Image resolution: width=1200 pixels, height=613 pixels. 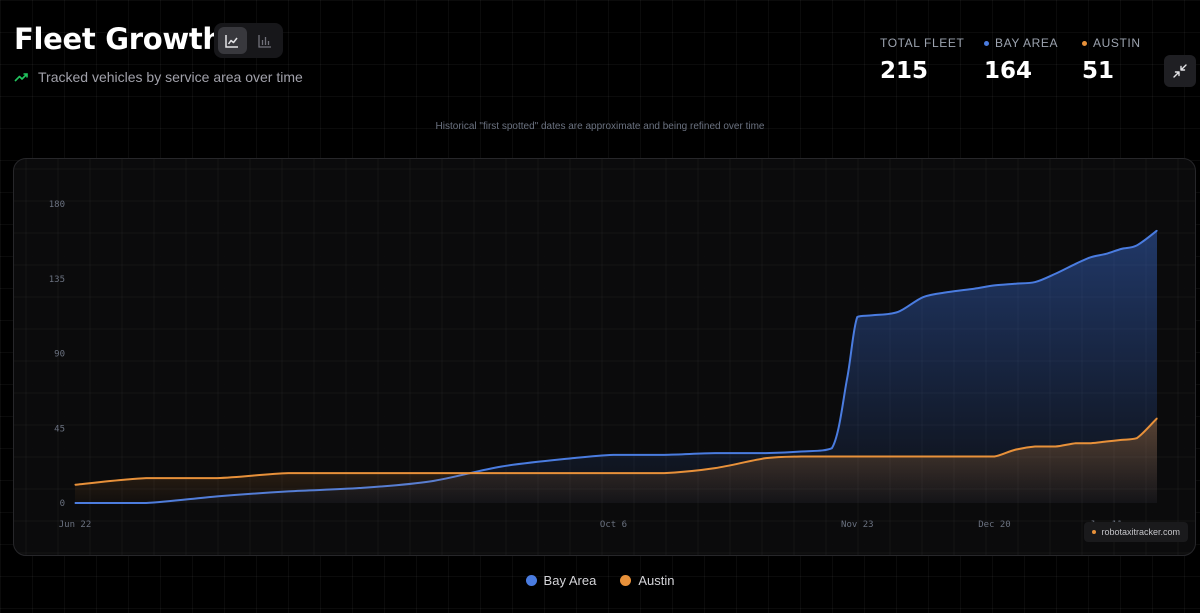 I want to click on trending-up-icon, so click(x=21, y=77).